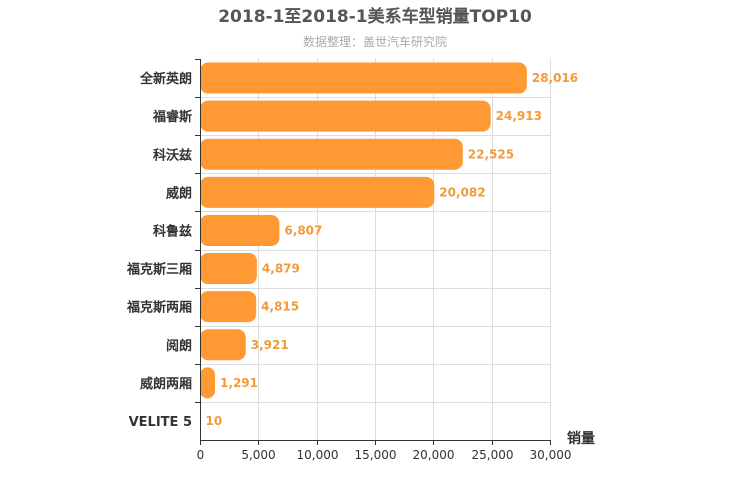  What do you see at coordinates (318, 455) in the screenshot?
I see `x-tick-label: 10,000` at bounding box center [318, 455].